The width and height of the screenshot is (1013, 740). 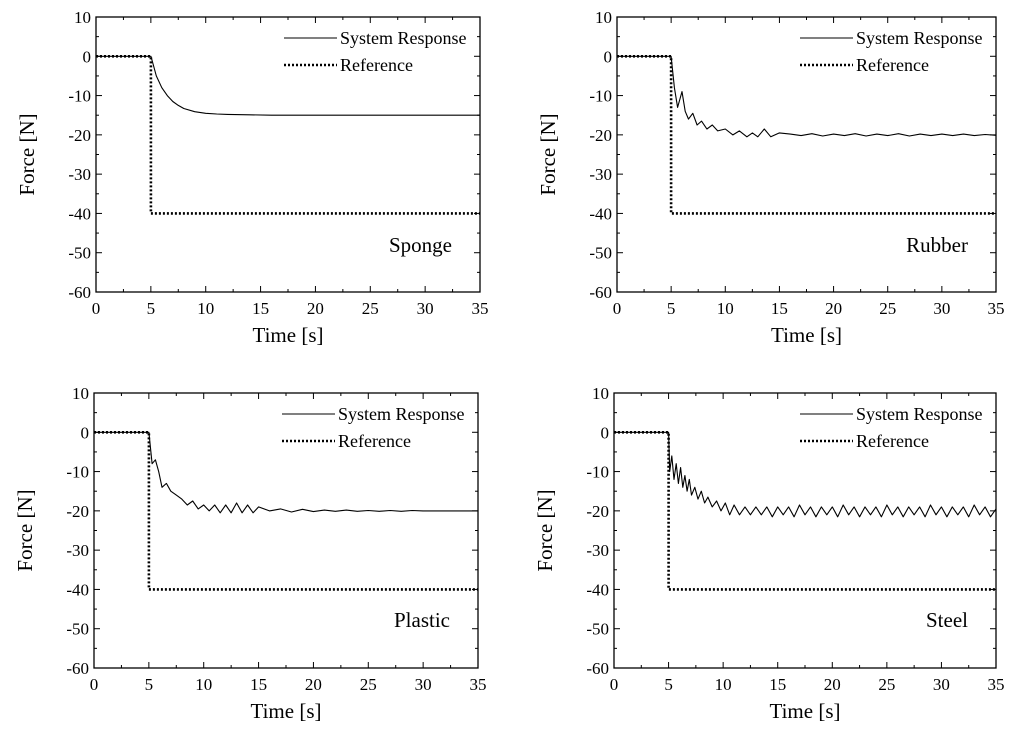 What do you see at coordinates (937, 245) in the screenshot?
I see `material-label: Rubber` at bounding box center [937, 245].